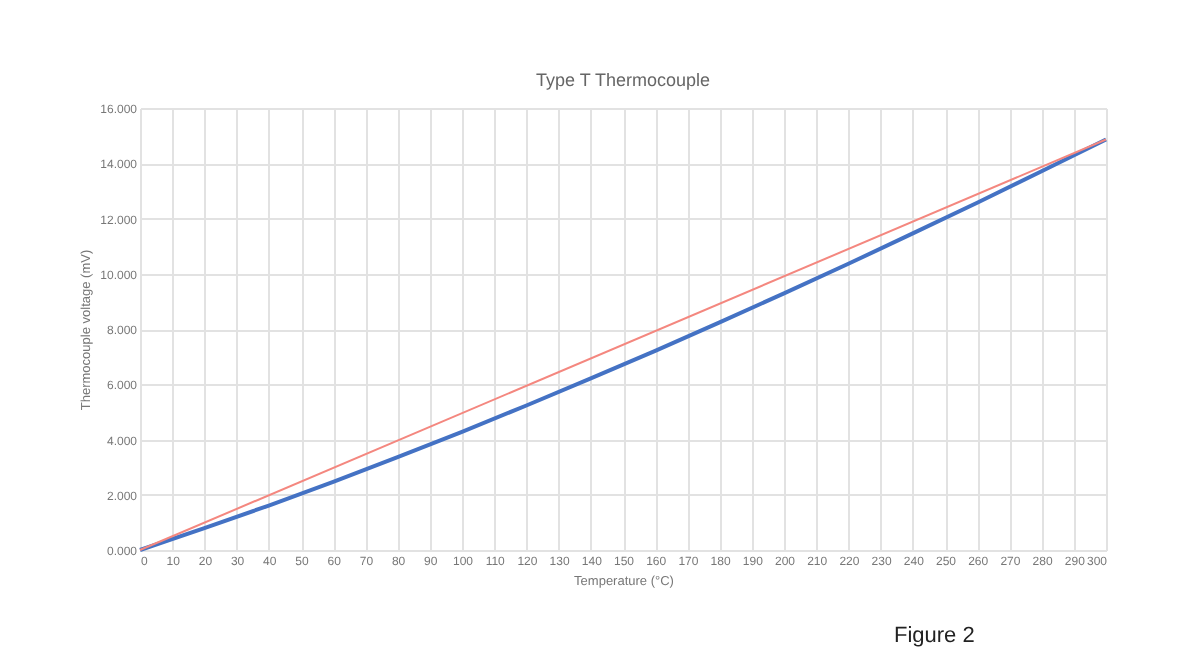 This screenshot has height=670, width=1192. What do you see at coordinates (934, 636) in the screenshot?
I see `caption: Figure 2` at bounding box center [934, 636].